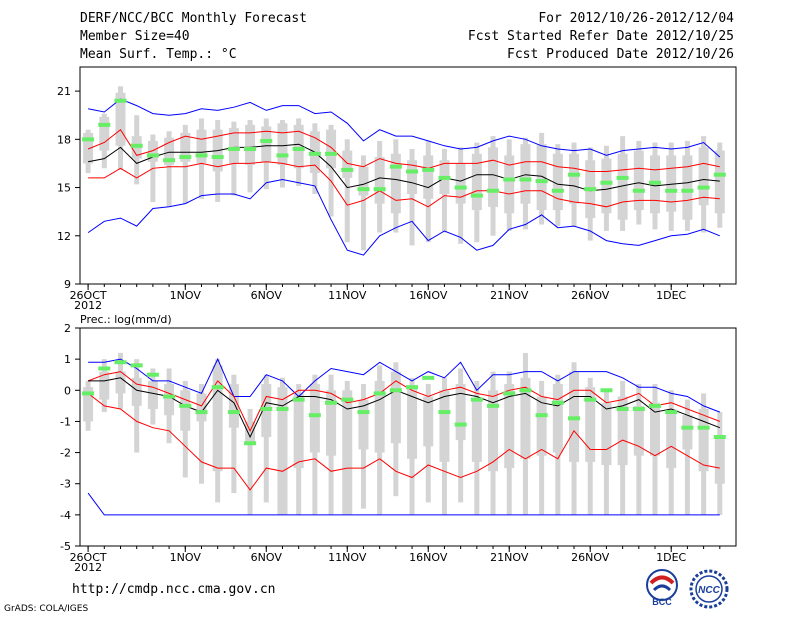  What do you see at coordinates (65, 453) in the screenshot?
I see `precipitation-y-tick-label: -2` at bounding box center [65, 453].